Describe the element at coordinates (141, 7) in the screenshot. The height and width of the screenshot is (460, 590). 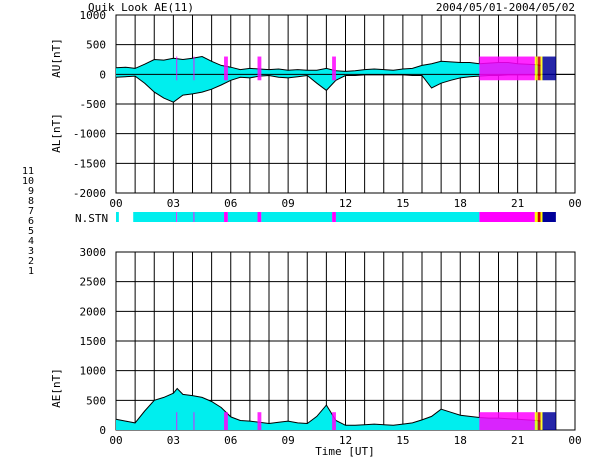
I see `chart-title: Quik Look AE(11)` at that location.